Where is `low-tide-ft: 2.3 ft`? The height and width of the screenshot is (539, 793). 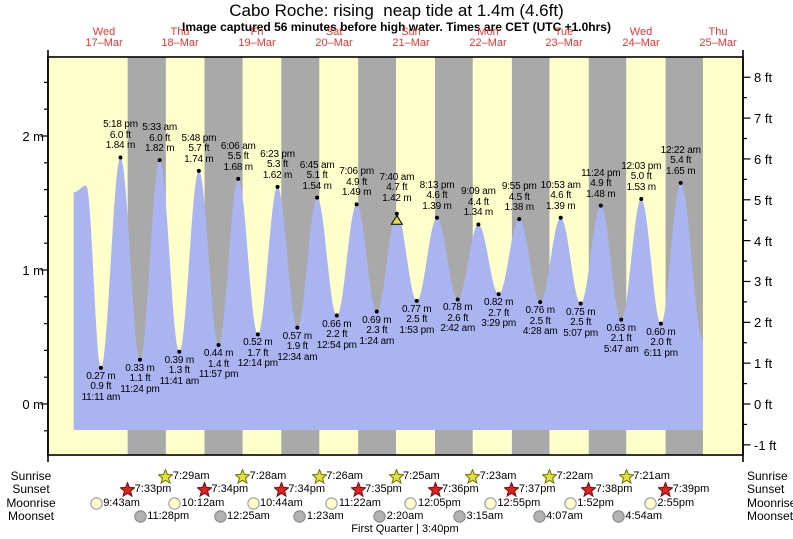 low-tide-ft: 2.3 ft is located at coordinates (377, 331).